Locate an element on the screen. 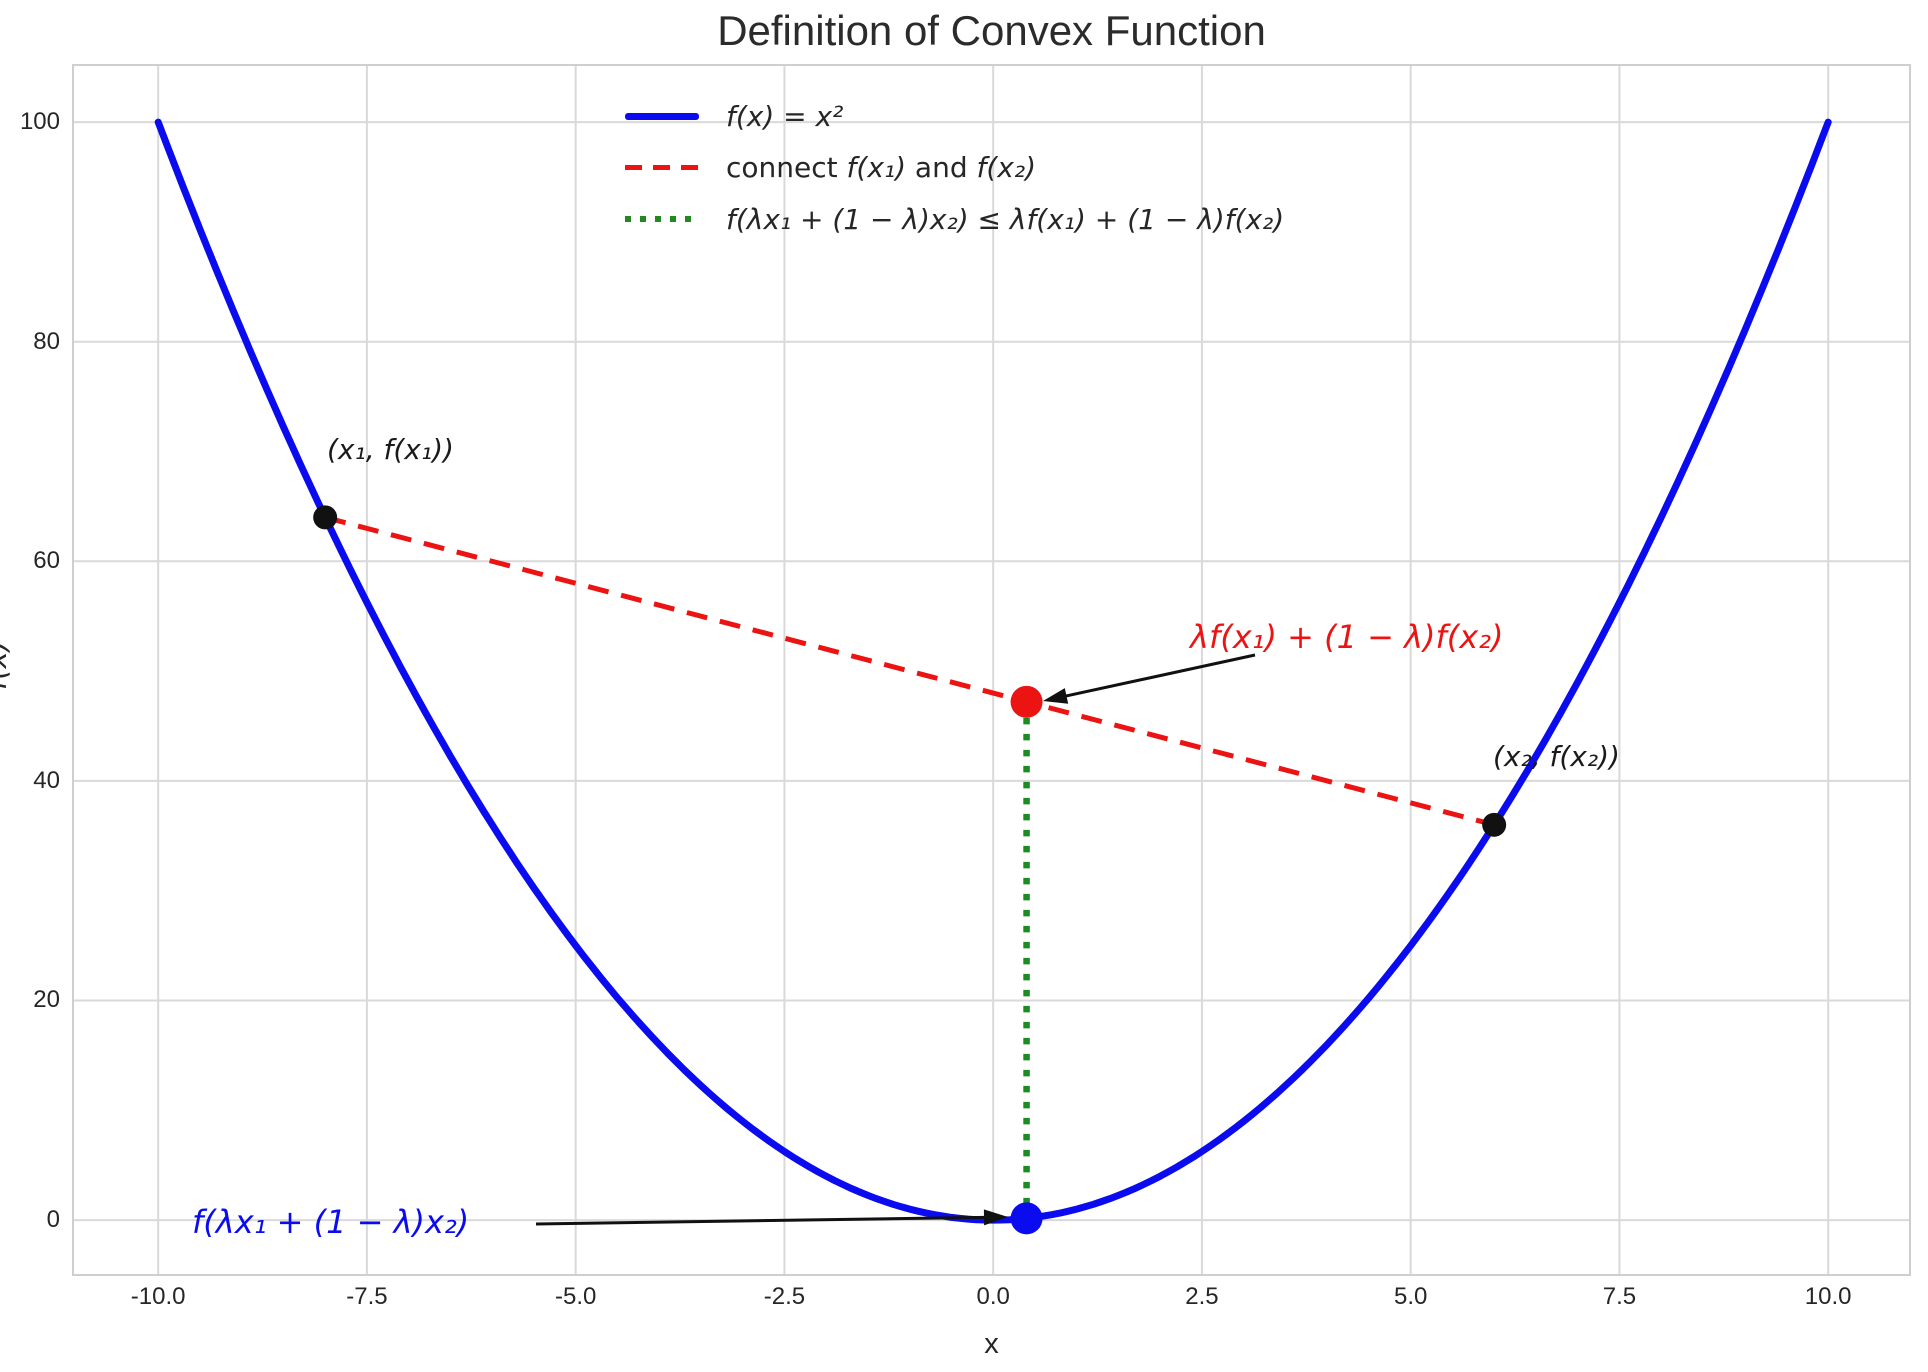 The height and width of the screenshot is (1372, 1928). point-curve is located at coordinates (1026, 1218).